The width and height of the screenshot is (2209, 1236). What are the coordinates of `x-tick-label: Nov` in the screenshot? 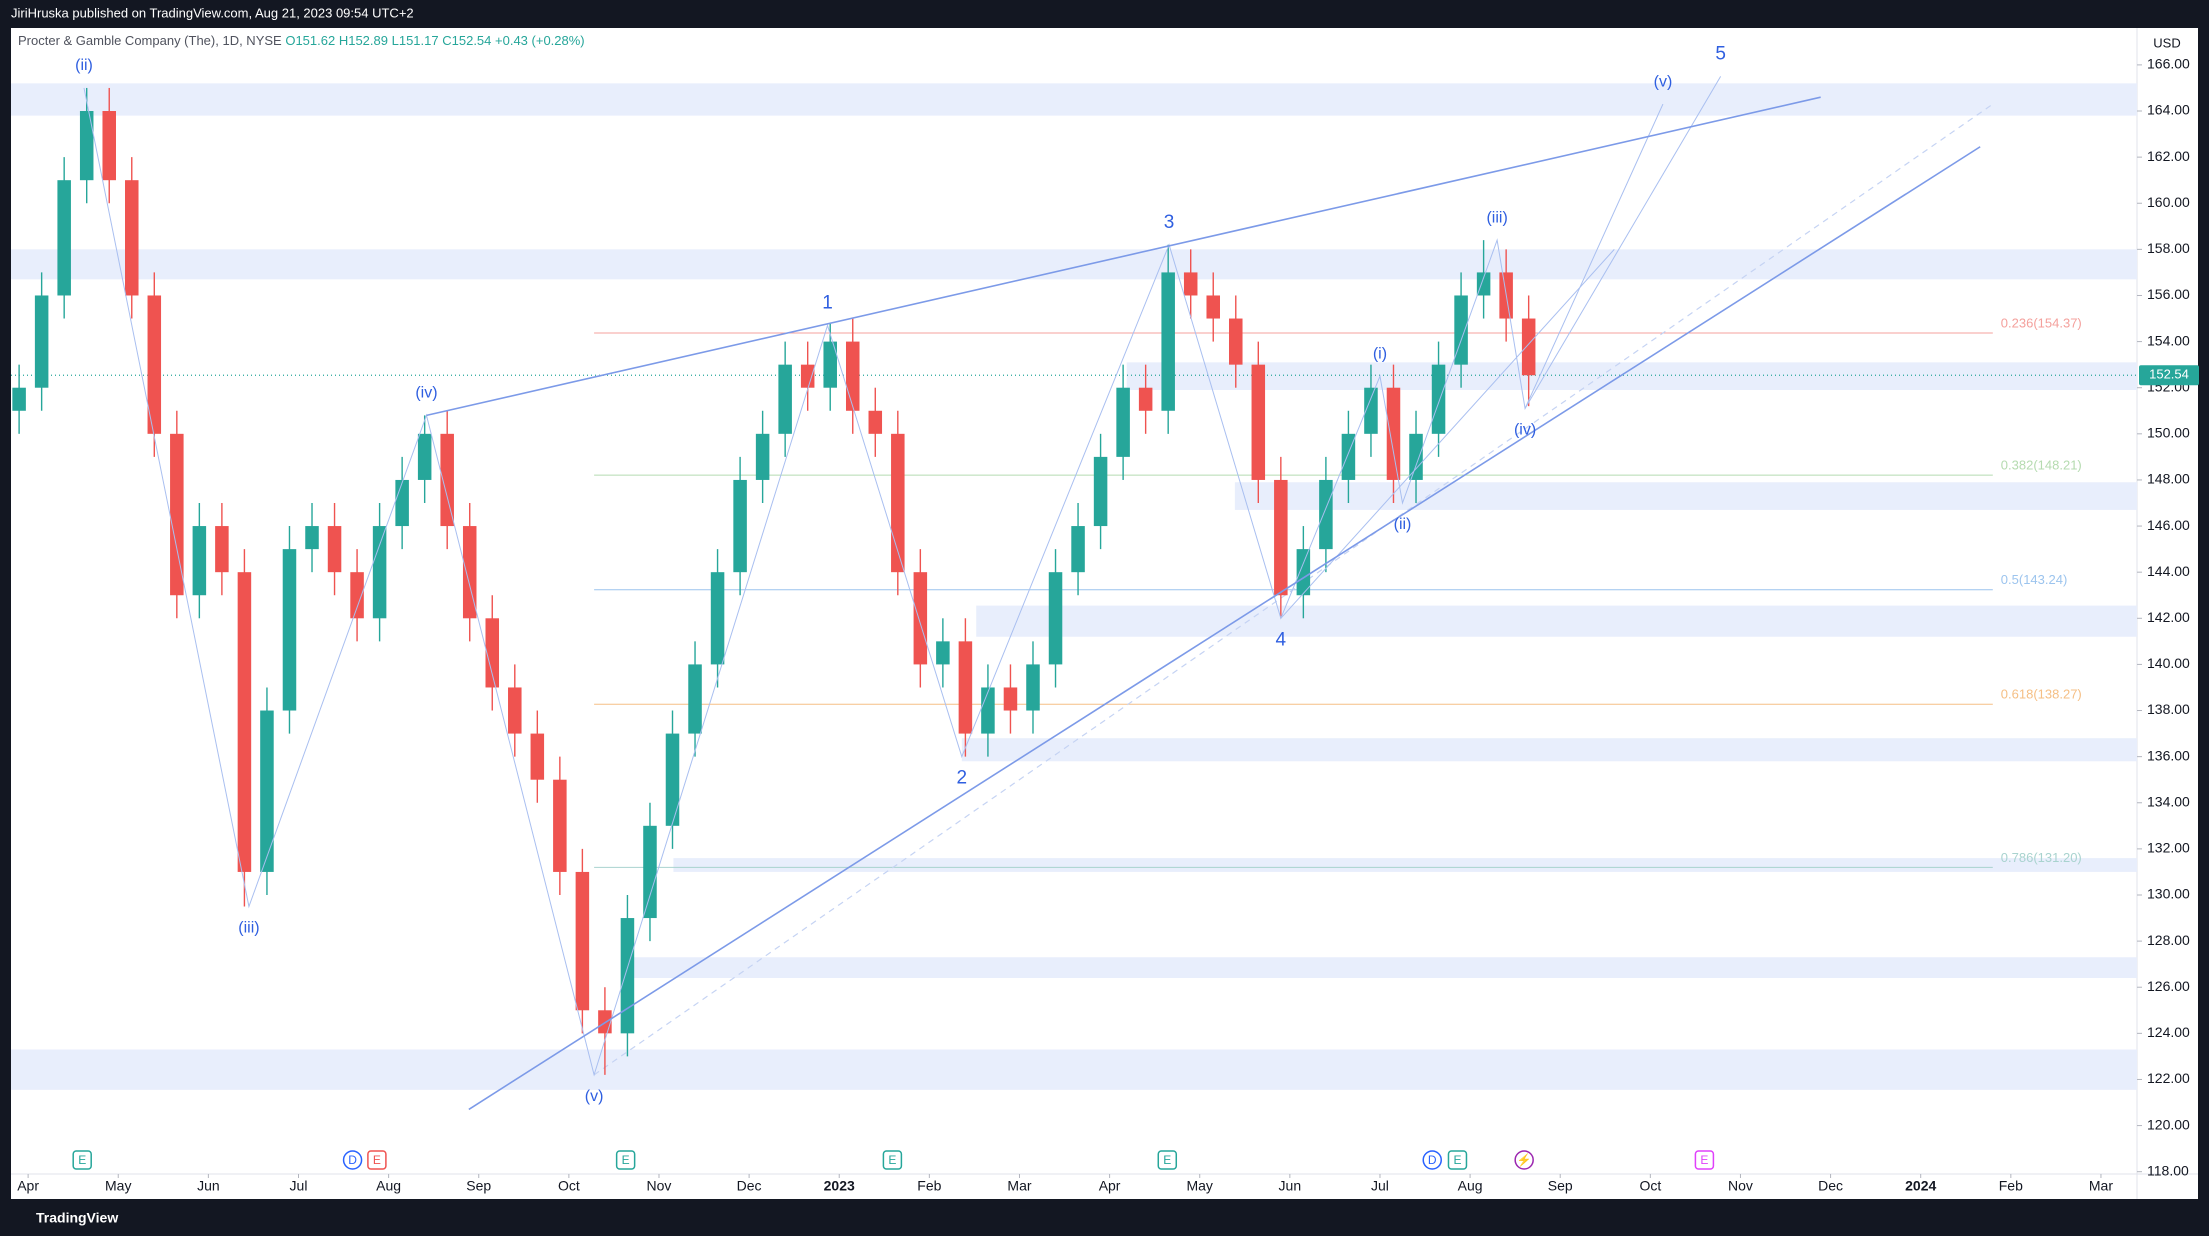 It's located at (1740, 1186).